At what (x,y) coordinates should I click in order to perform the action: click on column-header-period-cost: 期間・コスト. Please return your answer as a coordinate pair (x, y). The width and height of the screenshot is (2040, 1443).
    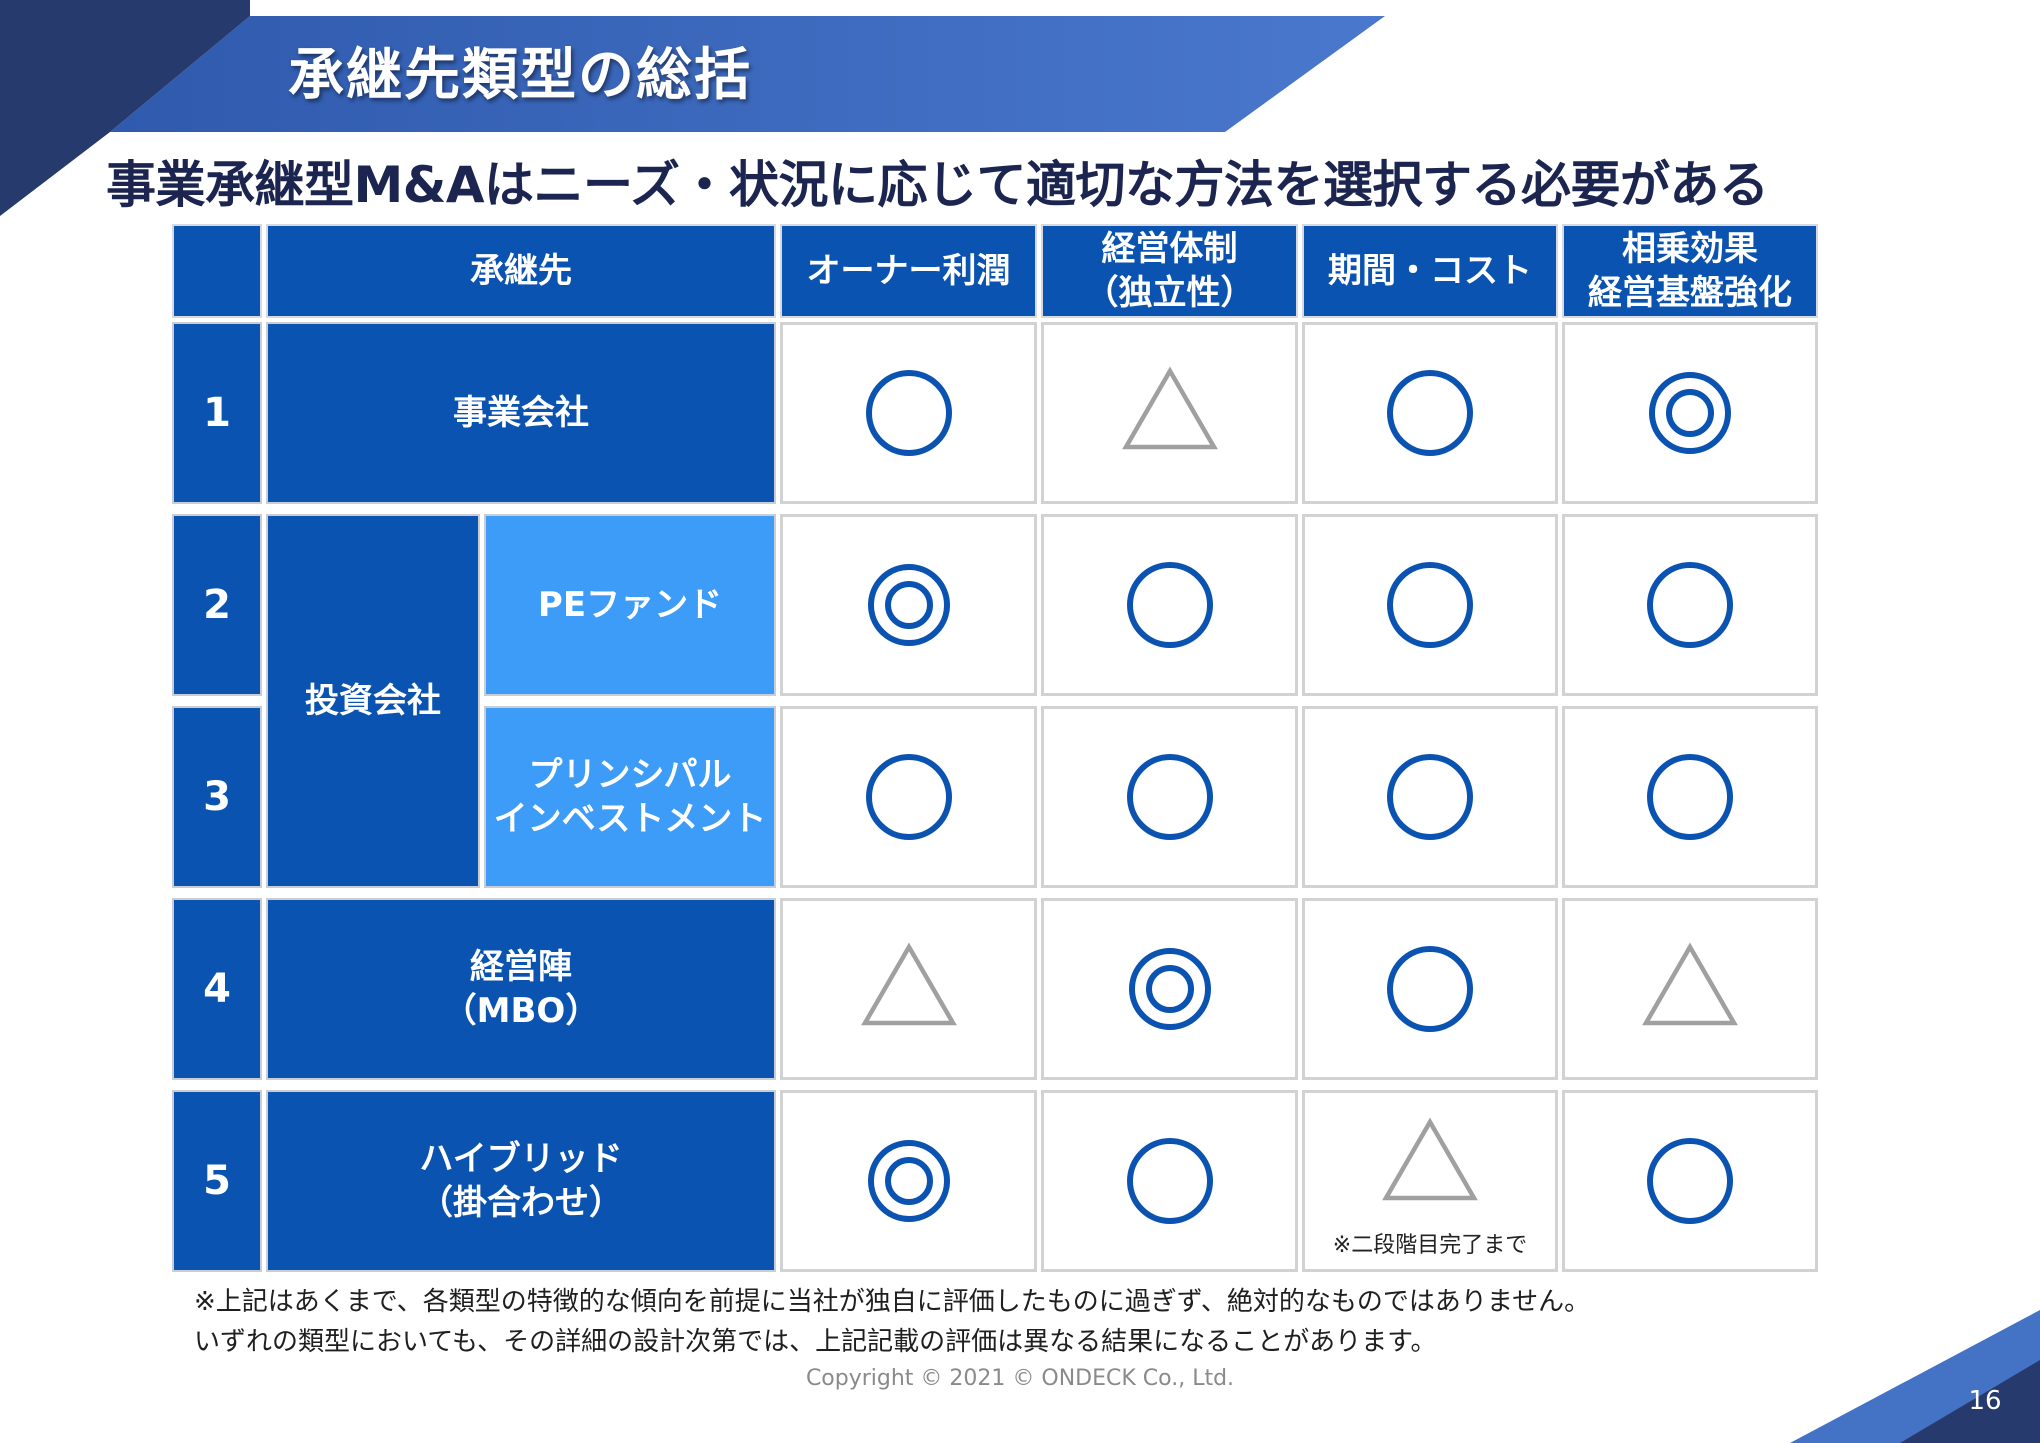
    Looking at the image, I should click on (1430, 271).